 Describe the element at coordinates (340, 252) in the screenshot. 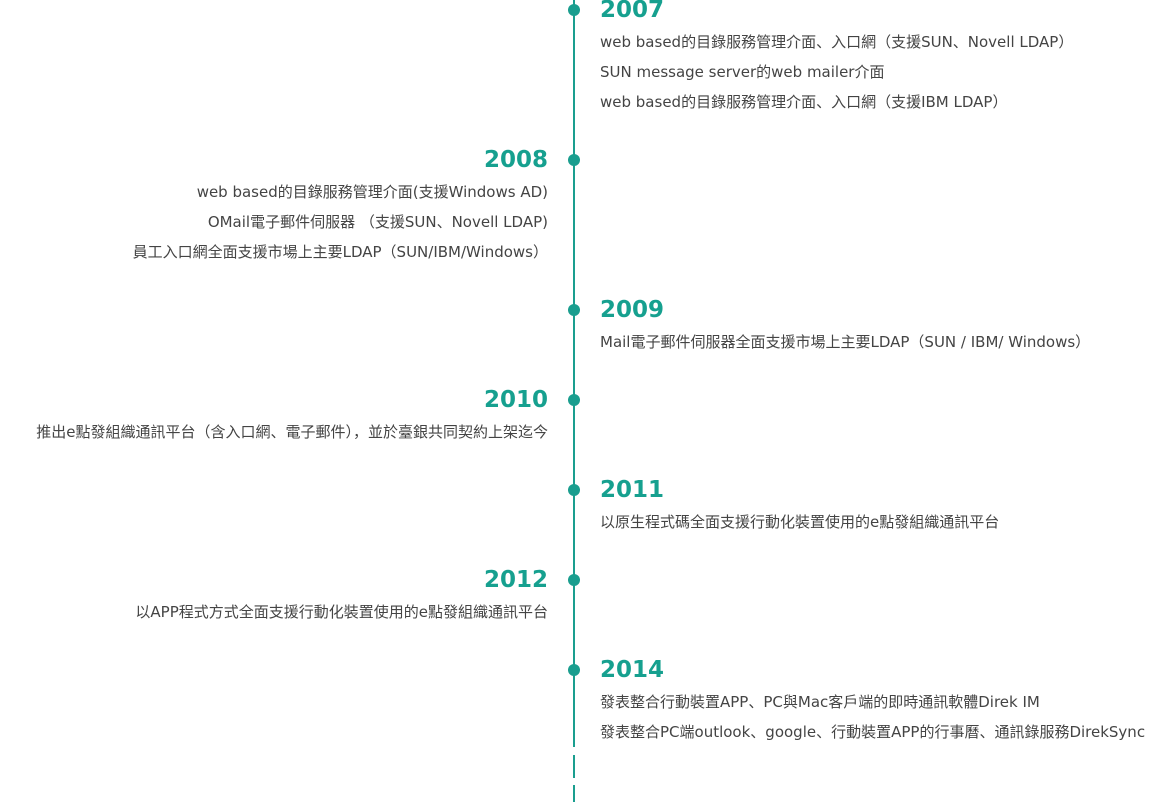

I see `milestone: 員工入口網全面支援市場上主要LDAP（SUN/IBM/Windows）` at that location.